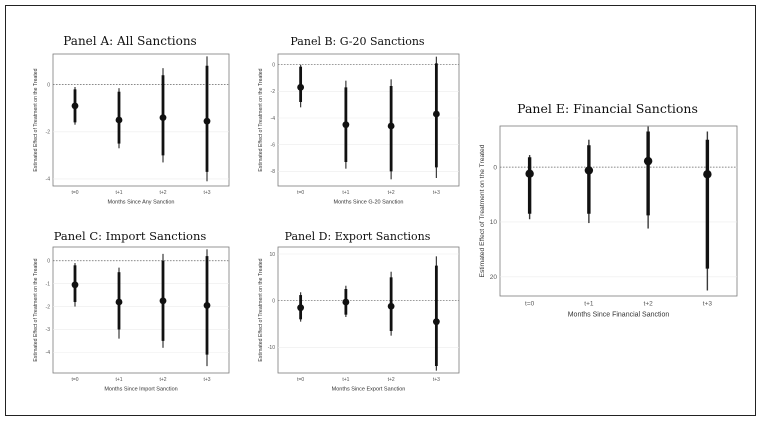  What do you see at coordinates (607, 108) in the screenshot?
I see `chart-title: Panel E: Financial Sanctions` at bounding box center [607, 108].